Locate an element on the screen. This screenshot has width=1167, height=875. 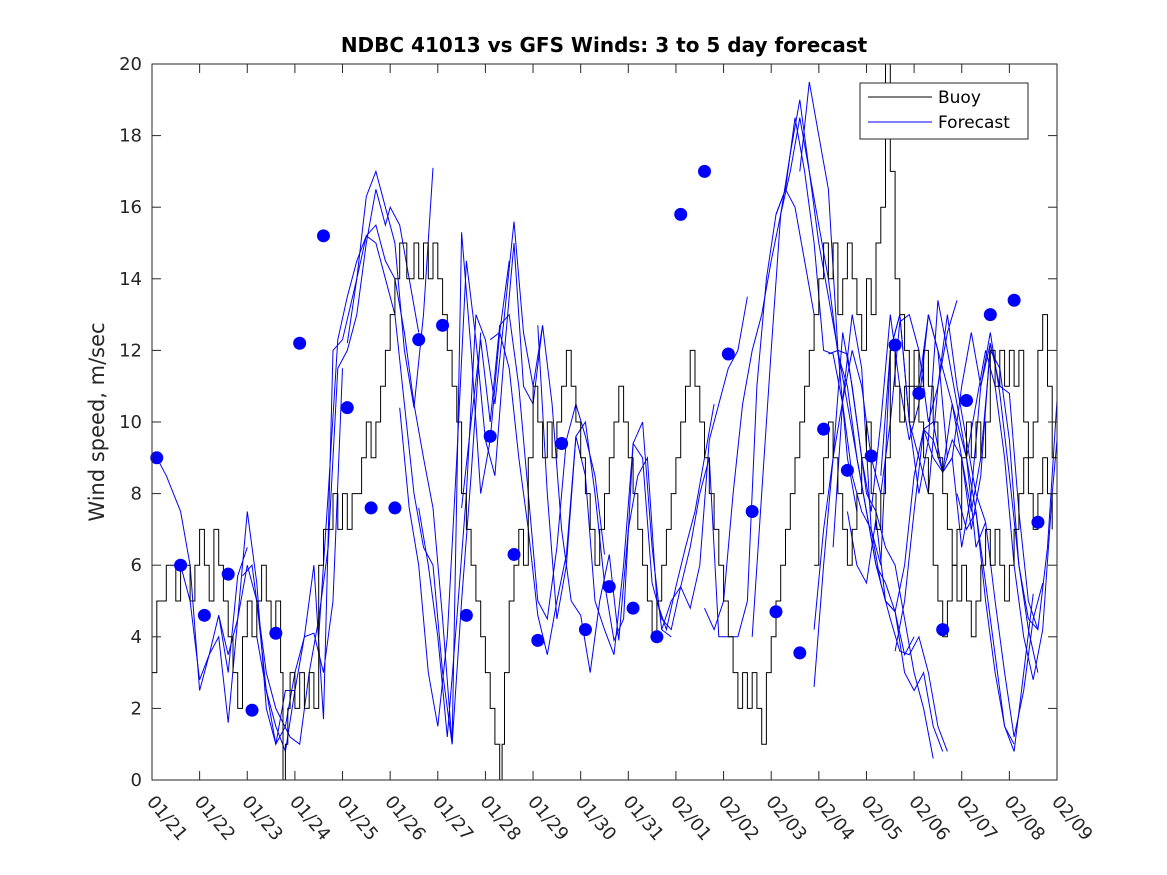
y-tick-label: 10 is located at coordinates (130, 422).